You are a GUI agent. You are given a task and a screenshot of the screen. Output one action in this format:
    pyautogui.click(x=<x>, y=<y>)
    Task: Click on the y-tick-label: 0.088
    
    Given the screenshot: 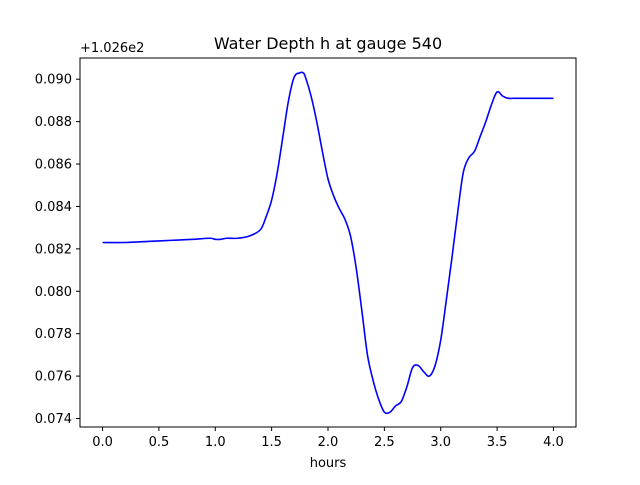 What is the action you would take?
    pyautogui.click(x=53, y=122)
    